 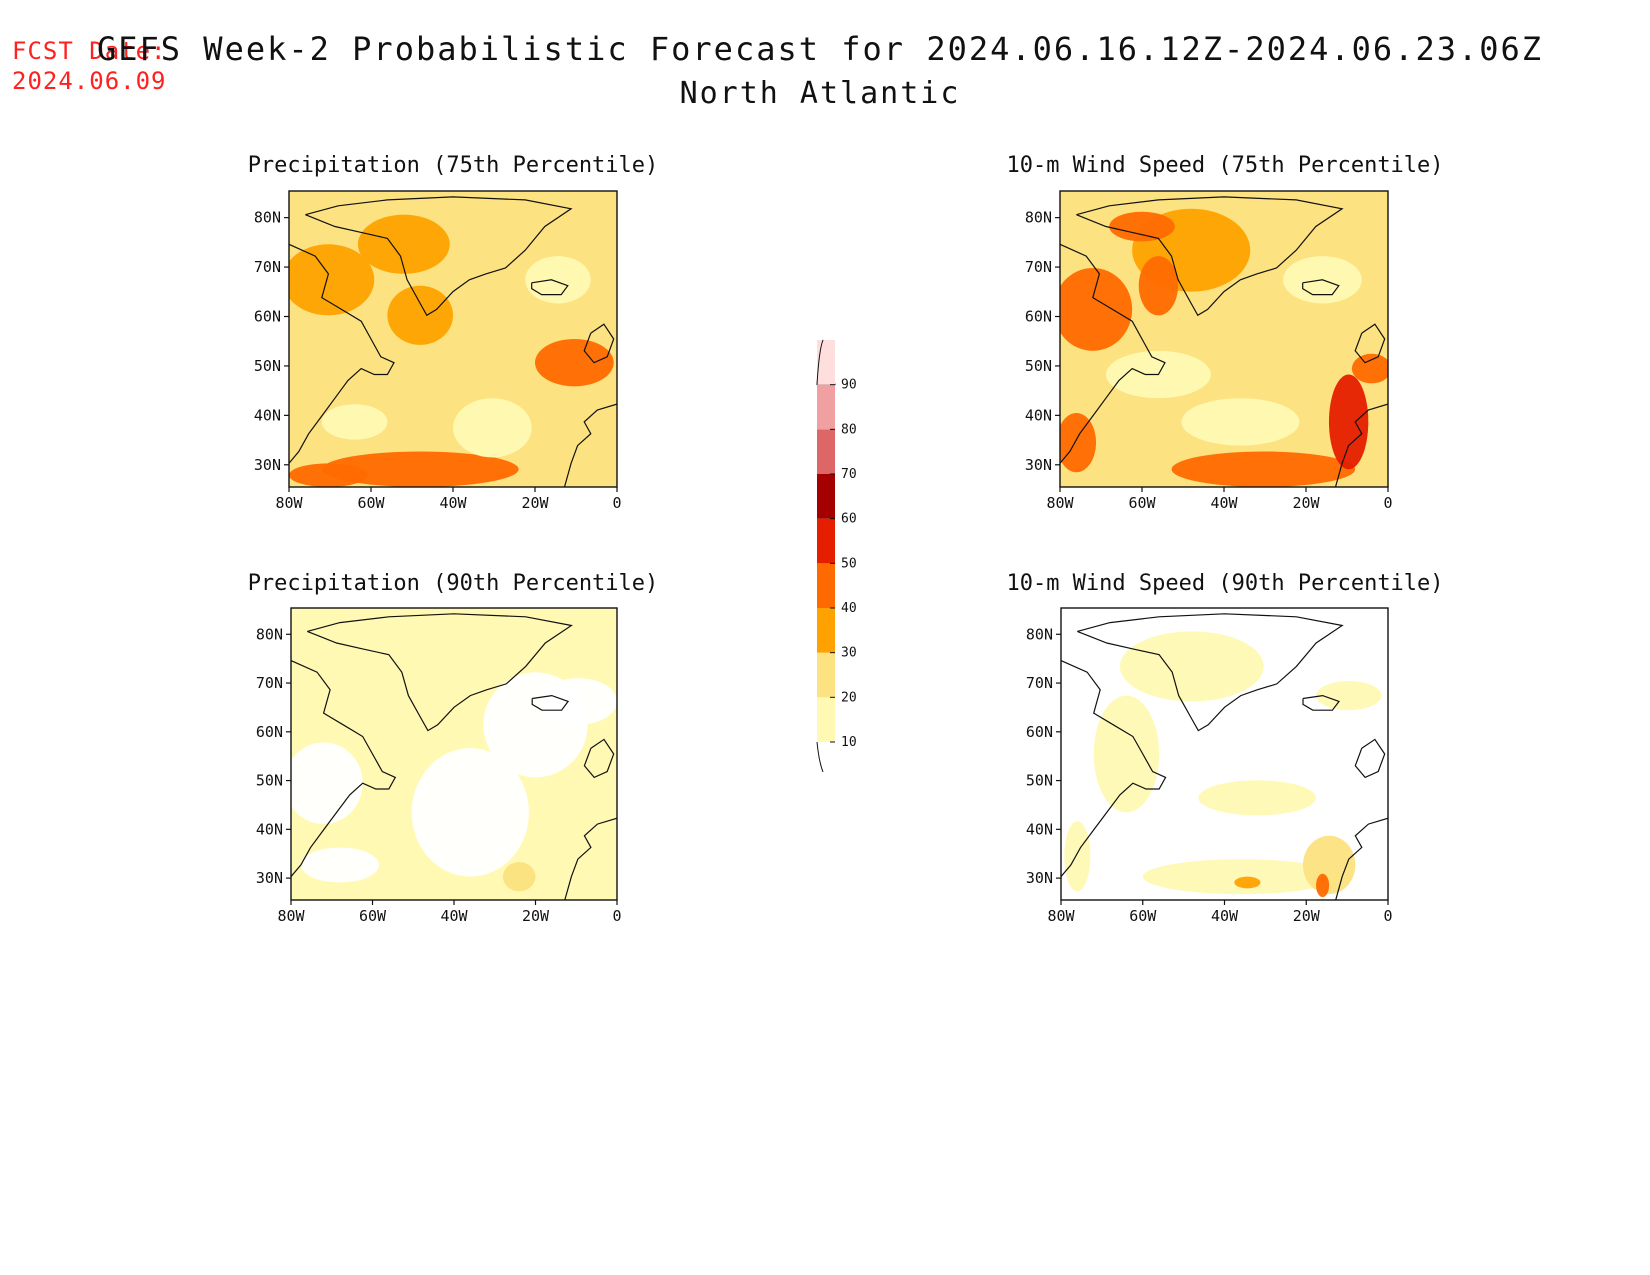 What do you see at coordinates (849, 608) in the screenshot?
I see `colorbar-label: 40` at bounding box center [849, 608].